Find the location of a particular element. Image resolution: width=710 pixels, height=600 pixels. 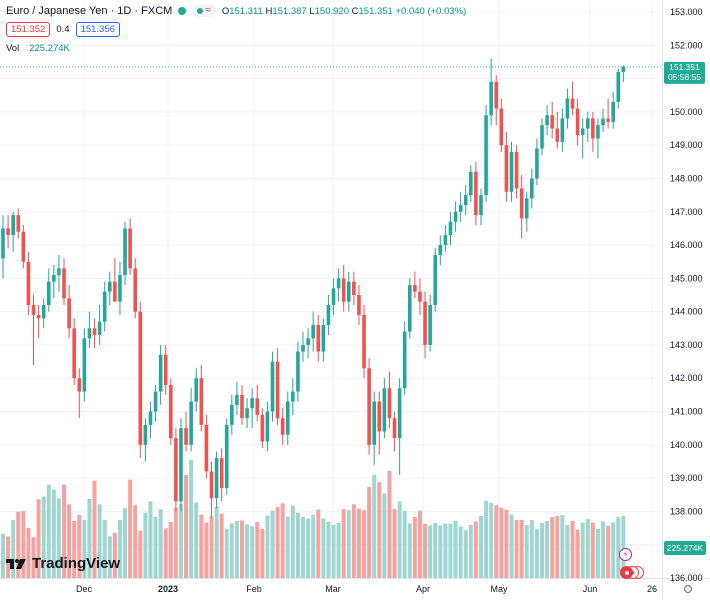

lightning-icon: ⚡ is located at coordinates (625, 554).